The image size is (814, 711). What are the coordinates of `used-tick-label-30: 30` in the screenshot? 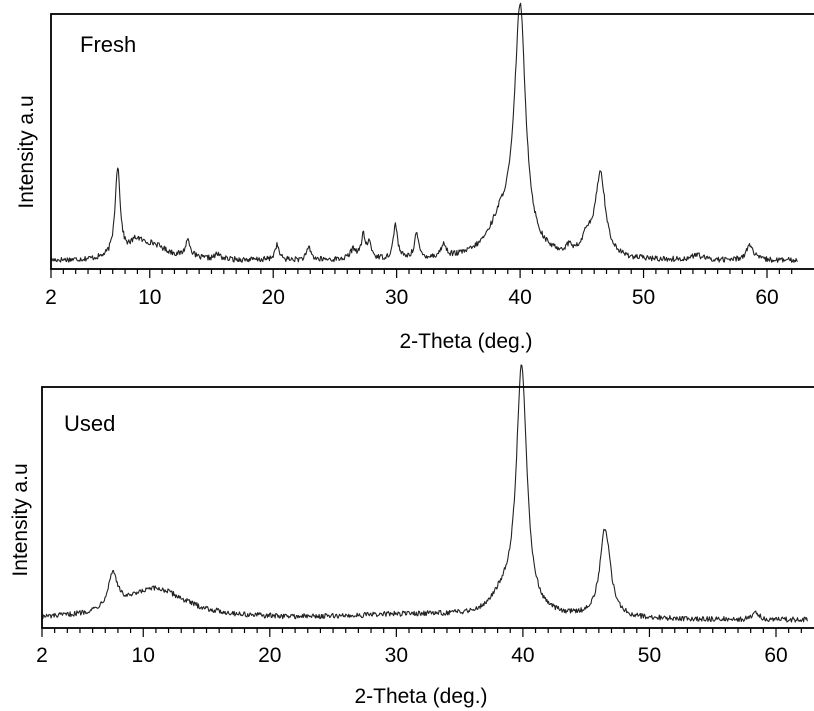 It's located at (396, 655).